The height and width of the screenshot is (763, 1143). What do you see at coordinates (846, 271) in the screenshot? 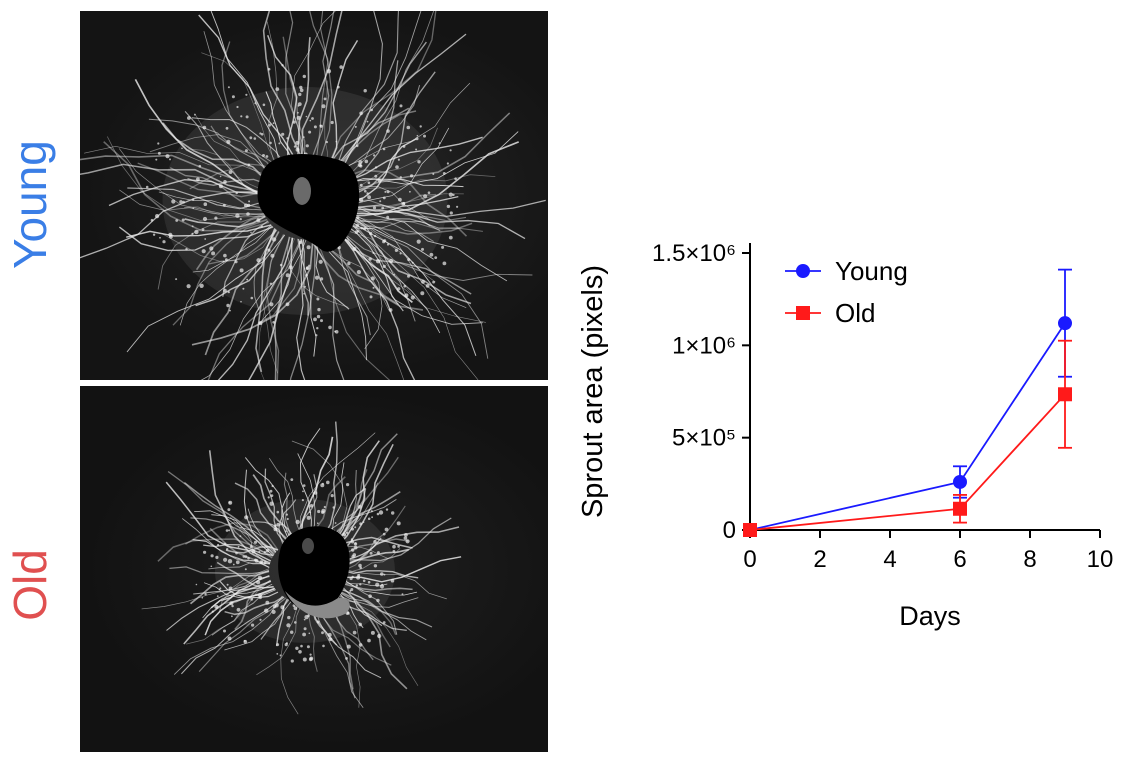
I see `legend-item-young: Young` at bounding box center [846, 271].